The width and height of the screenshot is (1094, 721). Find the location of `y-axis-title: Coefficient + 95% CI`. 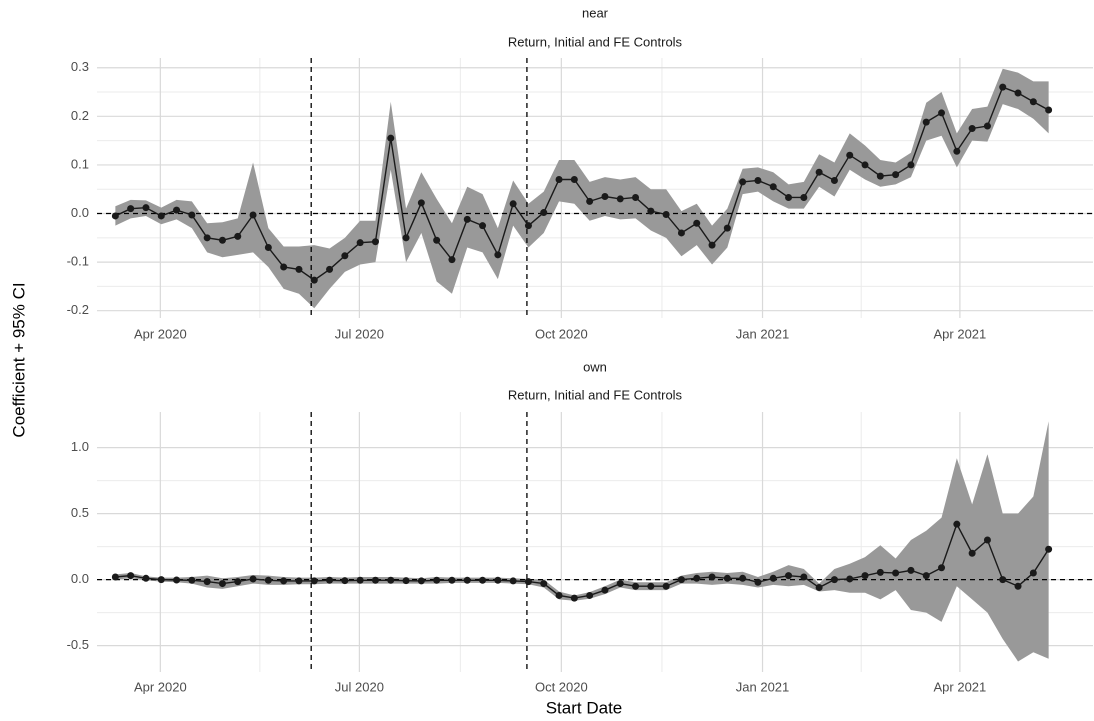

y-axis-title: Coefficient + 95% CI is located at coordinates (18, 359).